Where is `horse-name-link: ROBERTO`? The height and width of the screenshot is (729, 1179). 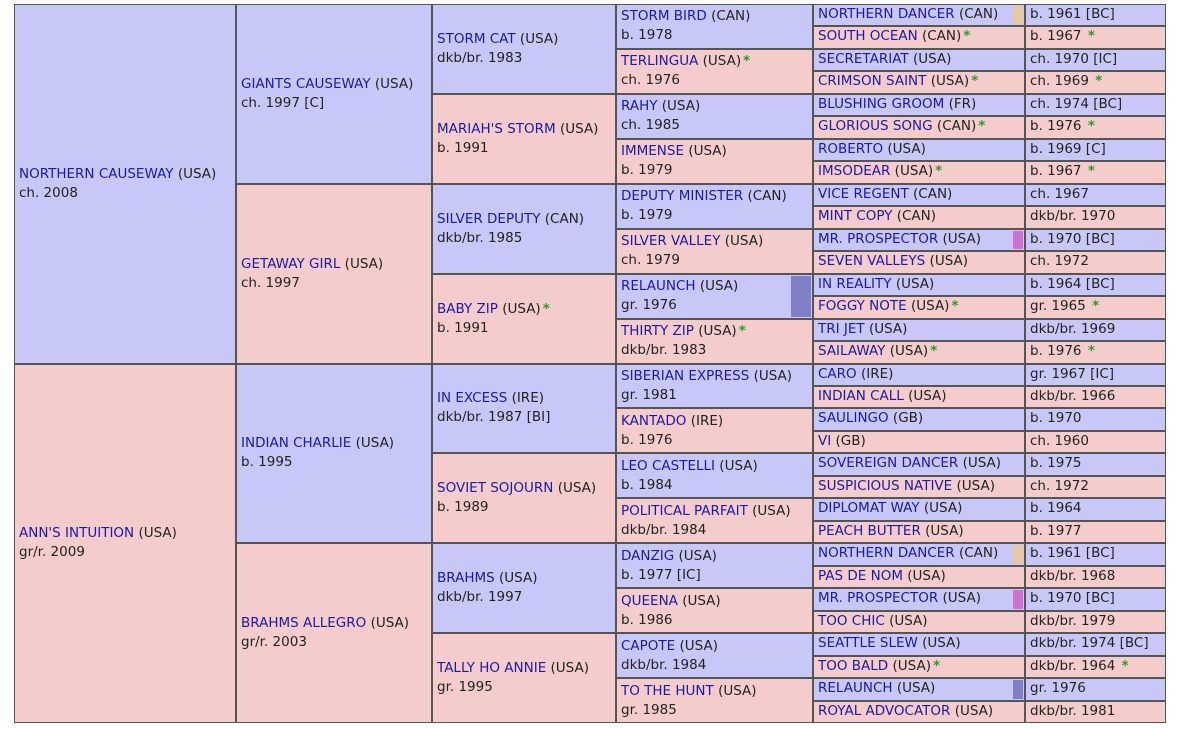
horse-name-link: ROBERTO is located at coordinates (851, 148).